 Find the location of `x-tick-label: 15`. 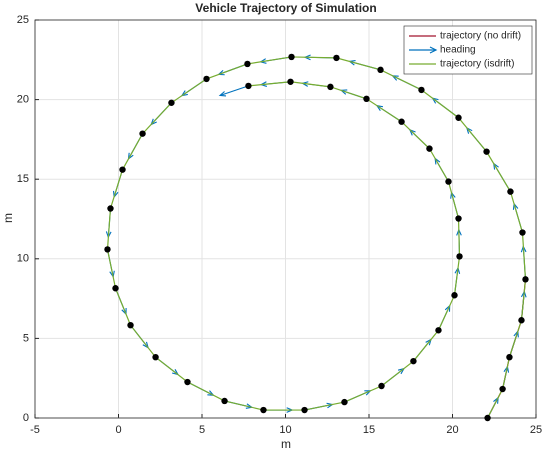

x-tick-label: 15 is located at coordinates (369, 430).